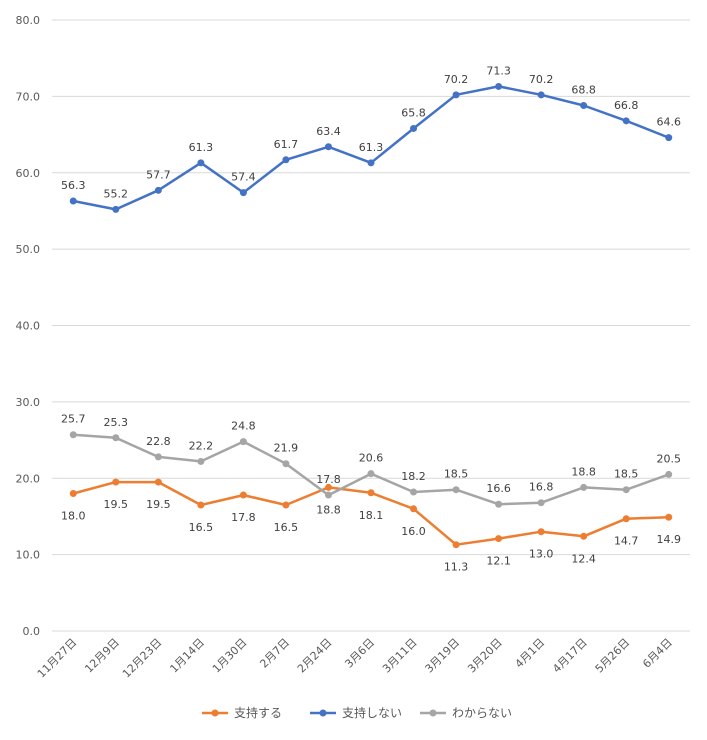  What do you see at coordinates (28, 402) in the screenshot?
I see `y-tick-label: 30.0` at bounding box center [28, 402].